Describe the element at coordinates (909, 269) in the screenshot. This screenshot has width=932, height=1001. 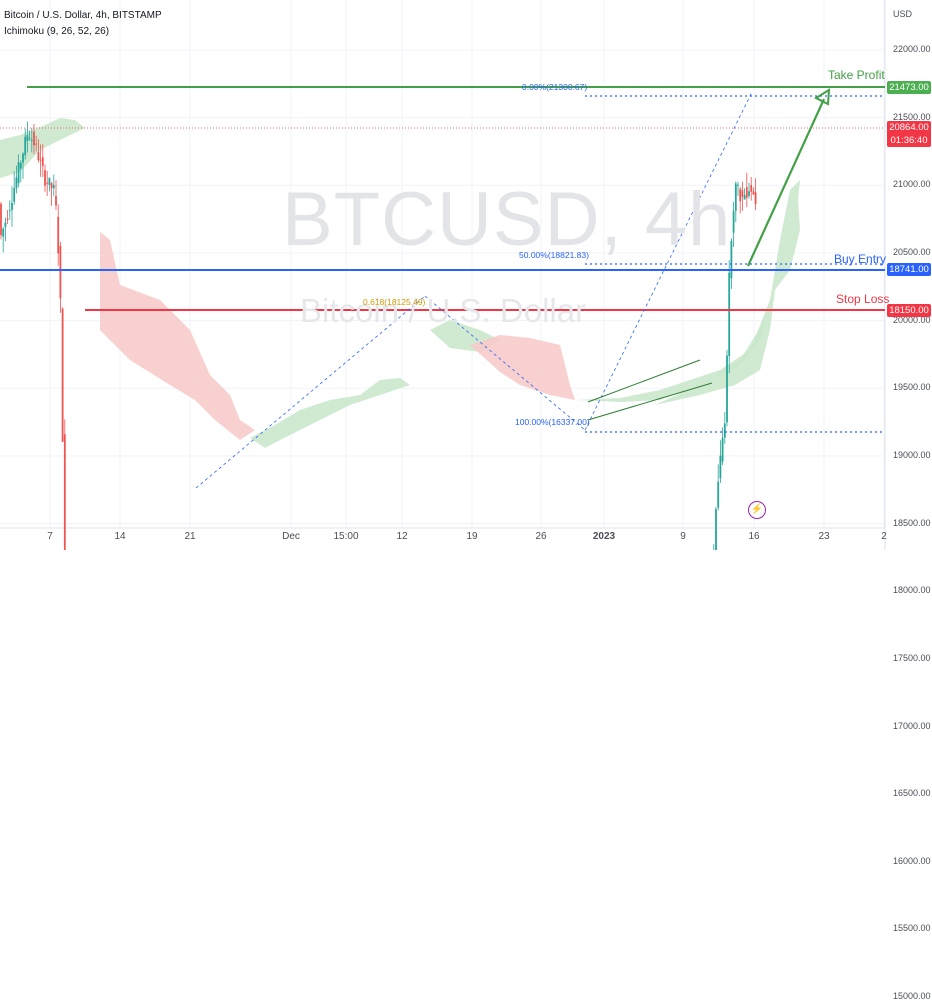
I see `buy-entry-price-tag: 18741.00` at that location.